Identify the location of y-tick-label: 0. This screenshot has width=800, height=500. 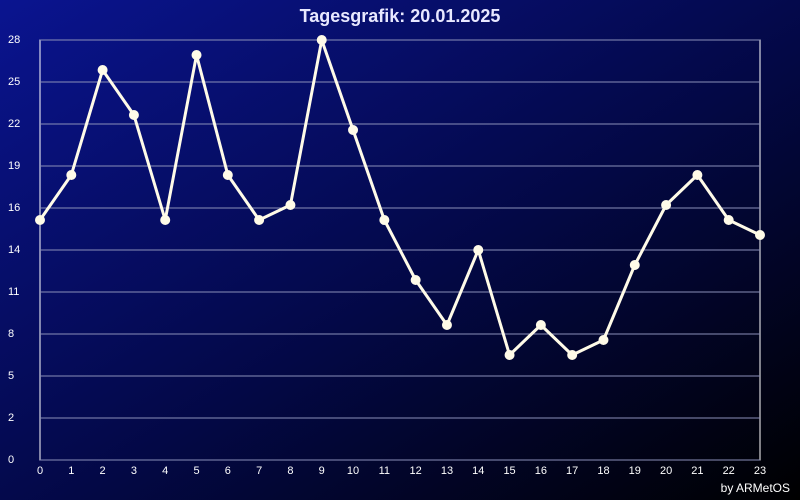
(11, 460).